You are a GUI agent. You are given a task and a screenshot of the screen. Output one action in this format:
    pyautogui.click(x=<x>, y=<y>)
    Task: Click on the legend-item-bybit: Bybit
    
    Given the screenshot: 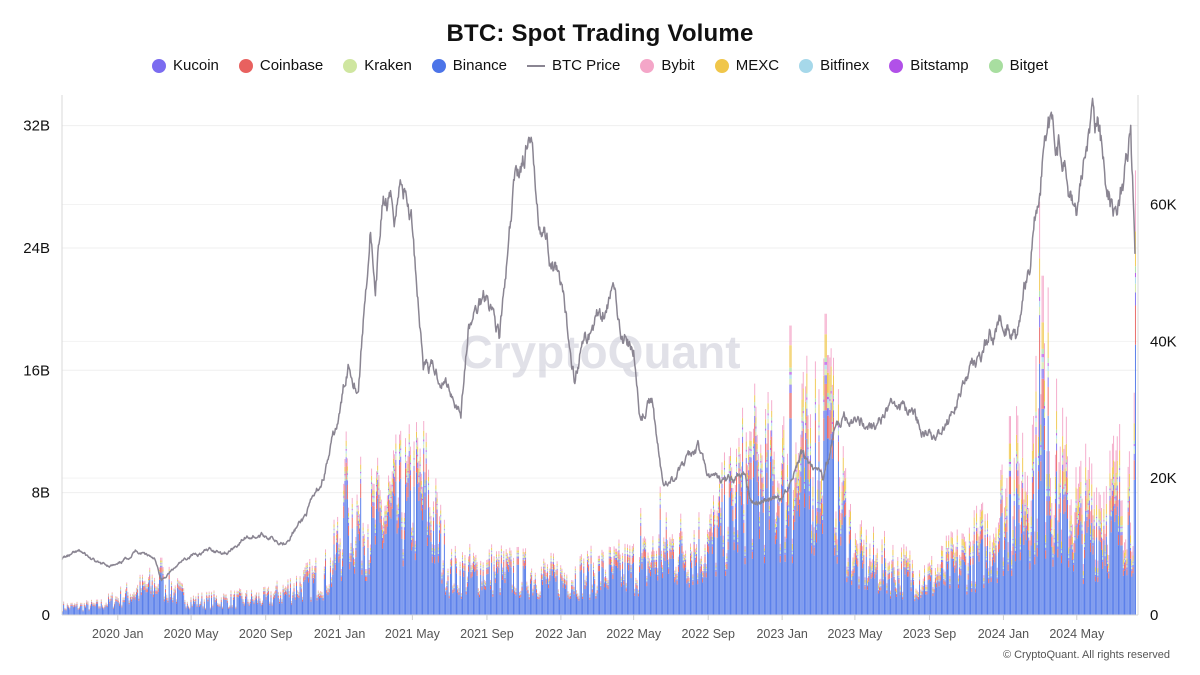 What is the action you would take?
    pyautogui.click(x=667, y=65)
    